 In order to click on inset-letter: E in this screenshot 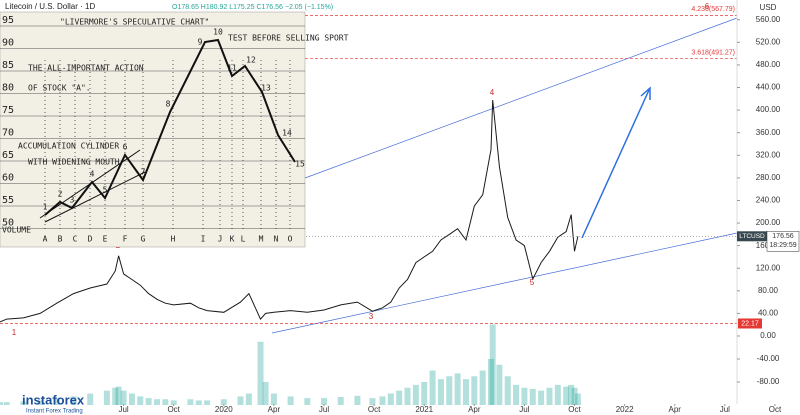, I will do `click(105, 239)`.